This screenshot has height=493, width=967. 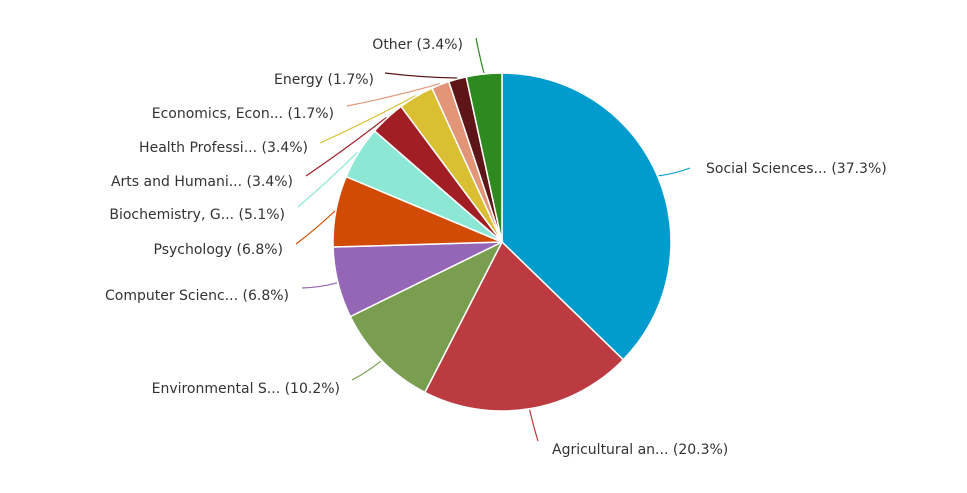 I want to click on pie-slice-agricultural-an, so click(x=524, y=326).